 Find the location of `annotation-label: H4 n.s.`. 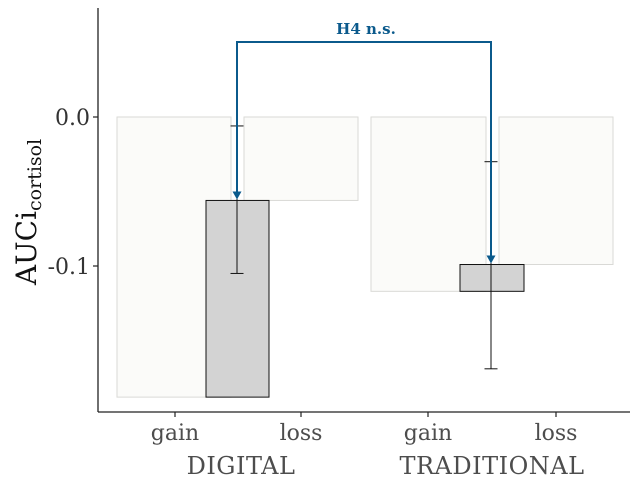

annotation-label: H4 n.s. is located at coordinates (366, 29).